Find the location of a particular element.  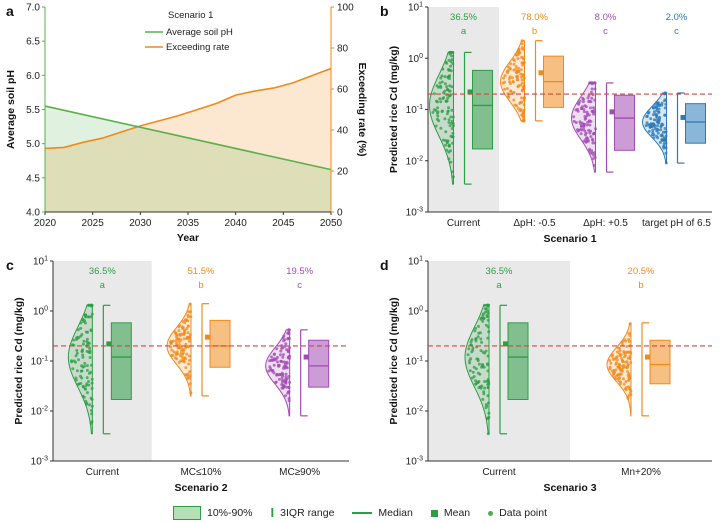

group-label: Current is located at coordinates (499, 472).